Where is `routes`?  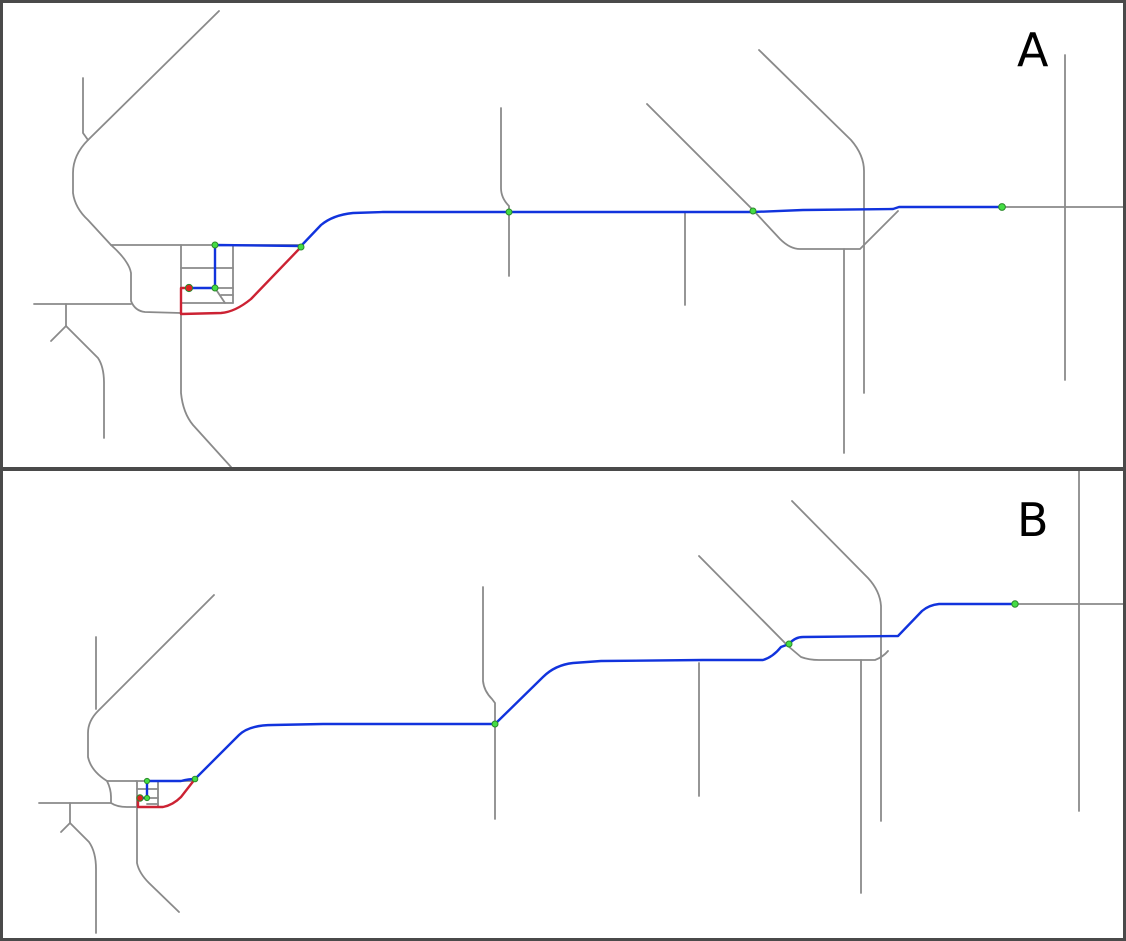 routes is located at coordinates (591, 260).